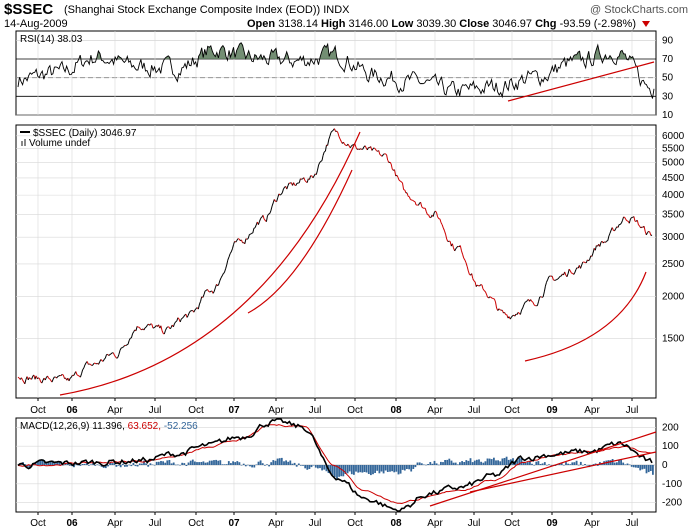 This screenshot has height=530, width=700. I want to click on x-tick-label: Oct, so click(38, 523).